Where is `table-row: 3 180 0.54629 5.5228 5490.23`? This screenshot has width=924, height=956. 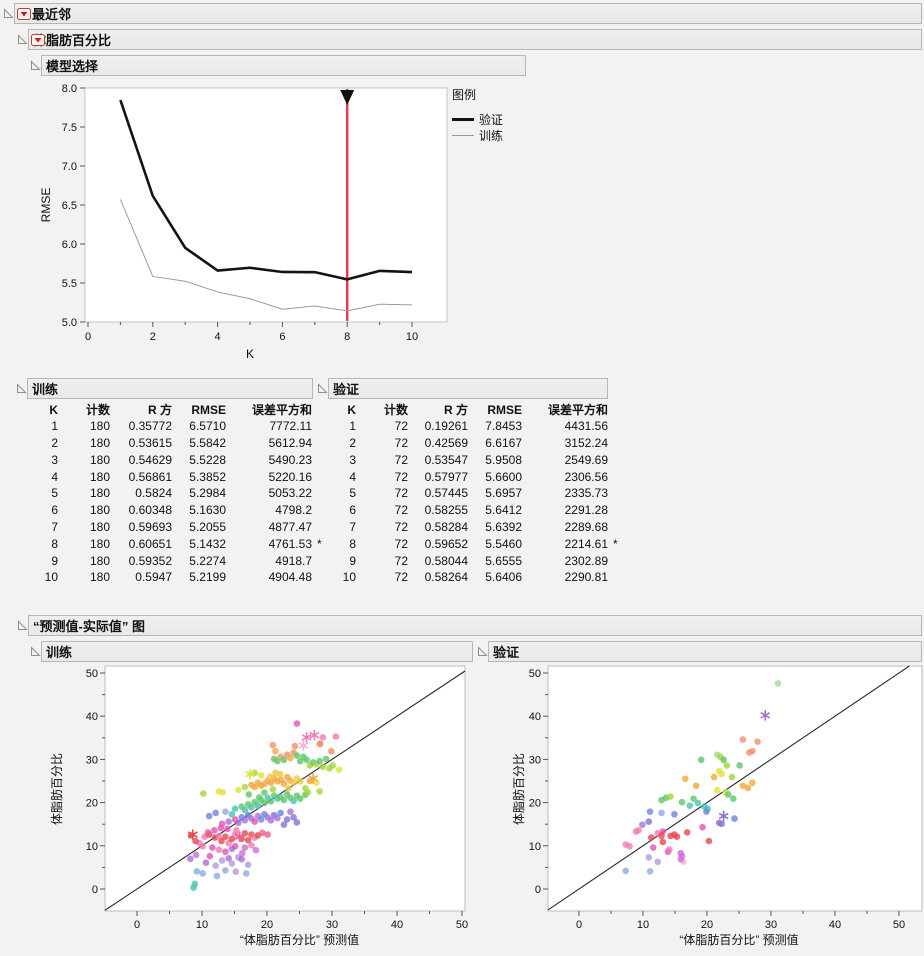 table-row: 3 180 0.54629 5.5228 5490.23 is located at coordinates (171, 459).